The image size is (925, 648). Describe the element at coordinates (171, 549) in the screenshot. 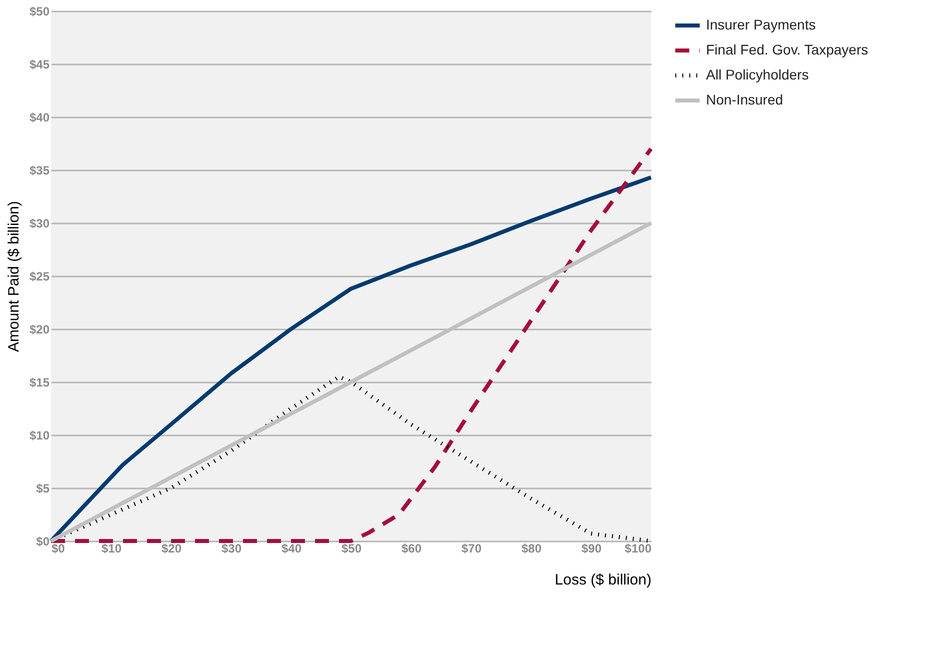

I see `x-tick-label: $20` at that location.